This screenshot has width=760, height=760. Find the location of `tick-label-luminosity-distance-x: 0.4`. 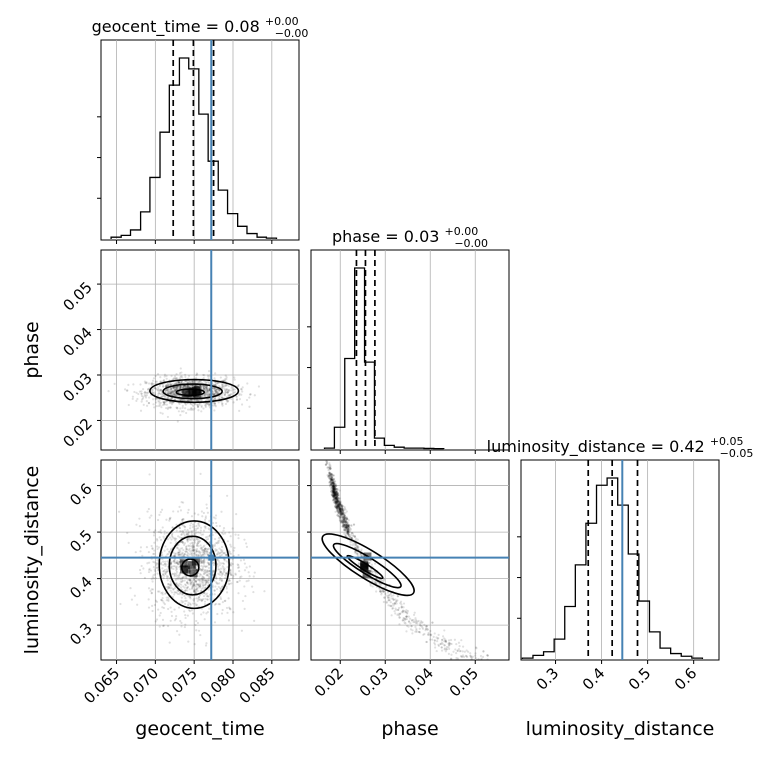

tick-label-luminosity-distance-x: 0.4 is located at coordinates (594, 679).